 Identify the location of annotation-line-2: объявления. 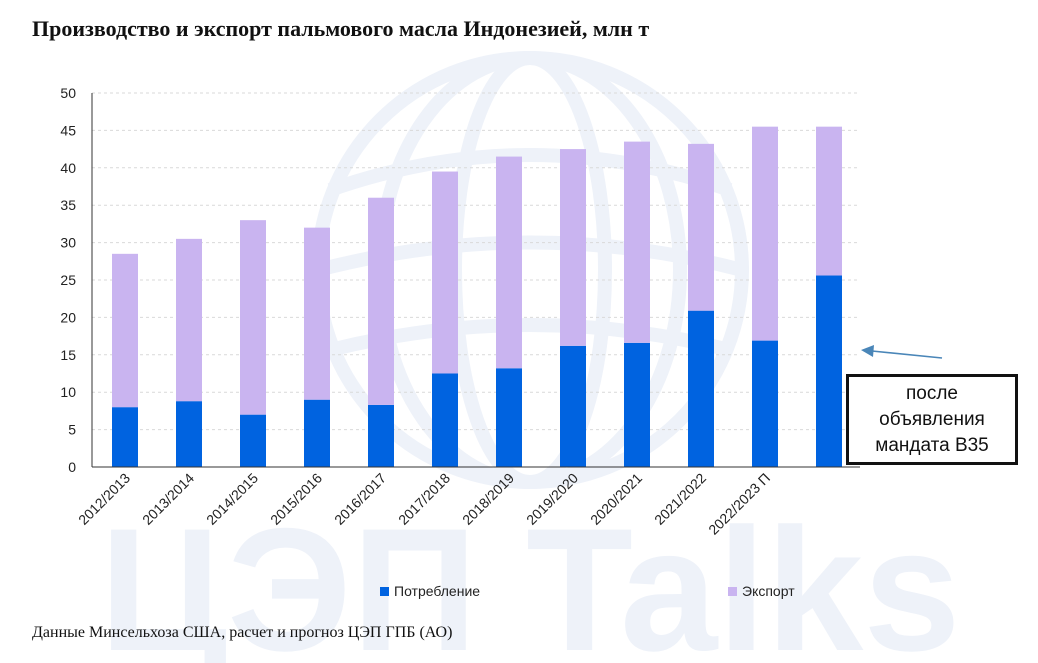
(932, 419).